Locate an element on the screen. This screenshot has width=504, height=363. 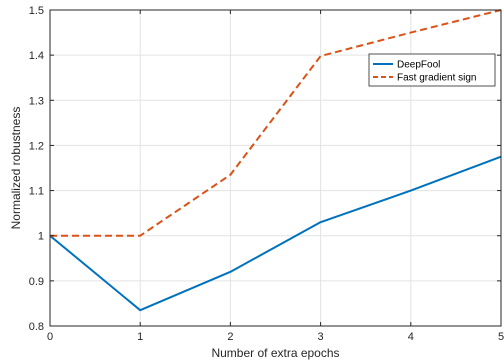
legend: DeepFool Fast gradient sign is located at coordinates (432, 70).